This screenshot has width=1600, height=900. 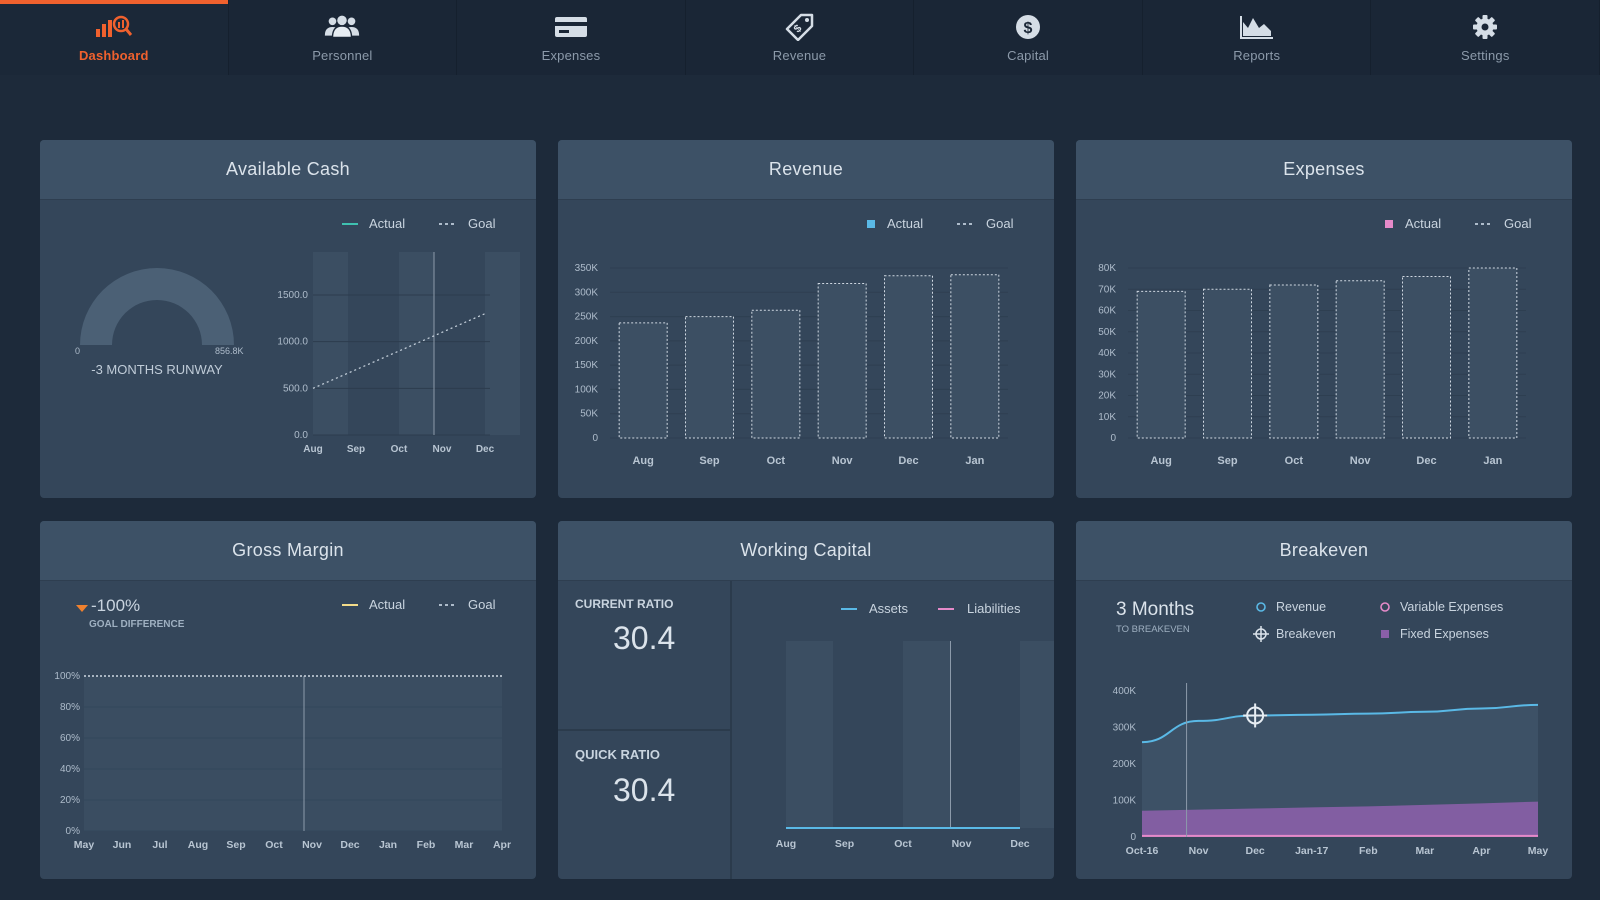 What do you see at coordinates (1107, 417) in the screenshot?
I see `y-tick-label: 10K` at bounding box center [1107, 417].